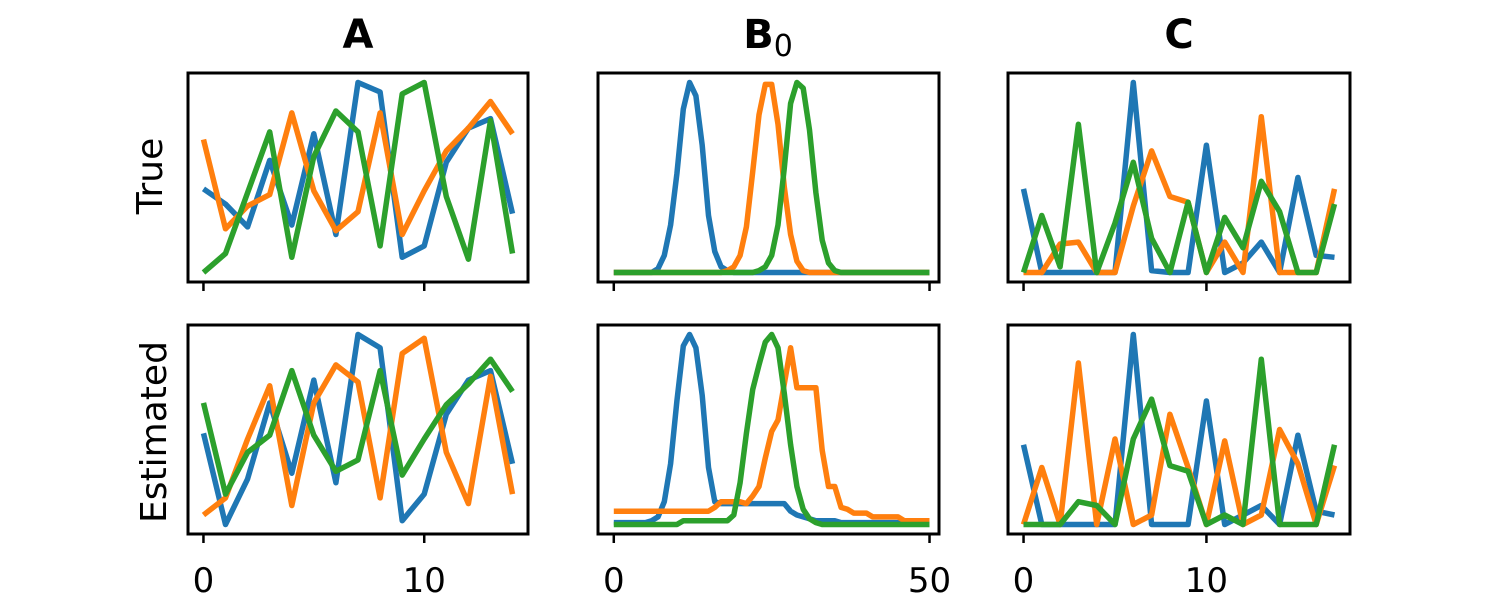  I want to click on panel-b0-estimated, so click(768, 433).